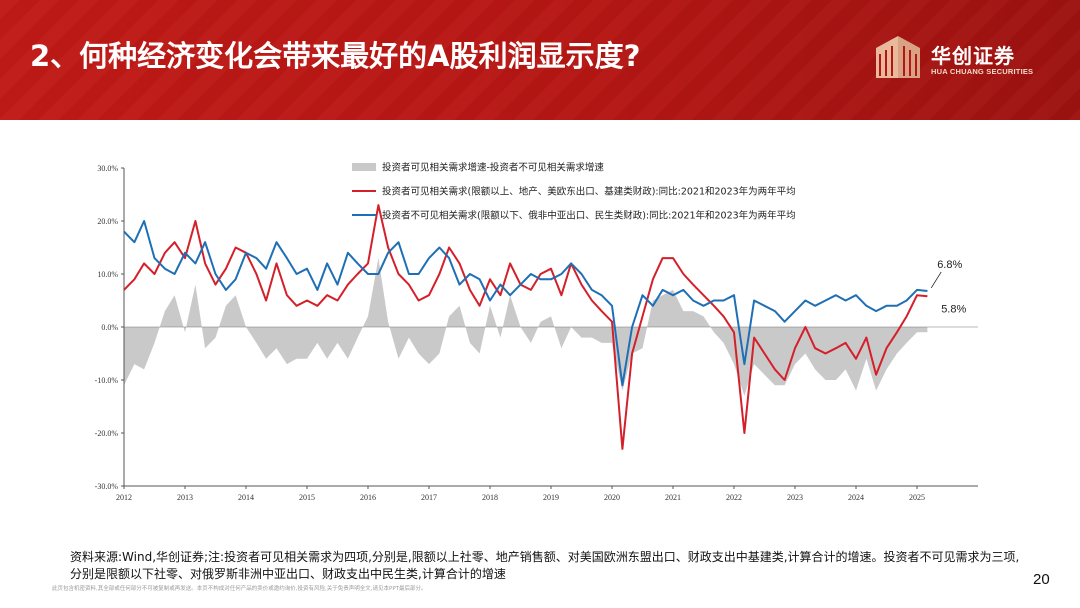 Image resolution: width=1080 pixels, height=608 pixels. What do you see at coordinates (124, 497) in the screenshot?
I see `x-tick-label: 2012` at bounding box center [124, 497].